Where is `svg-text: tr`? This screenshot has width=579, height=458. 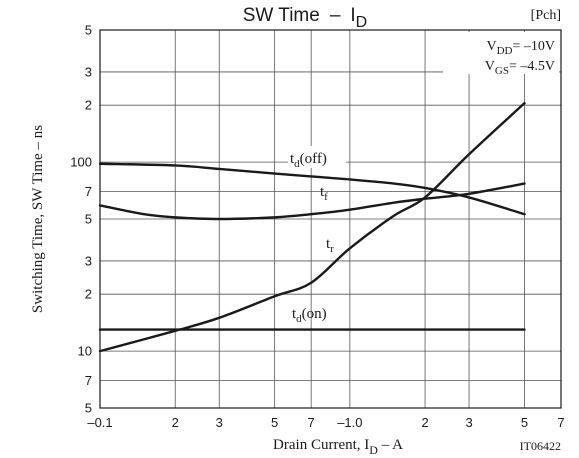 svg-text: tr is located at coordinates (330, 245).